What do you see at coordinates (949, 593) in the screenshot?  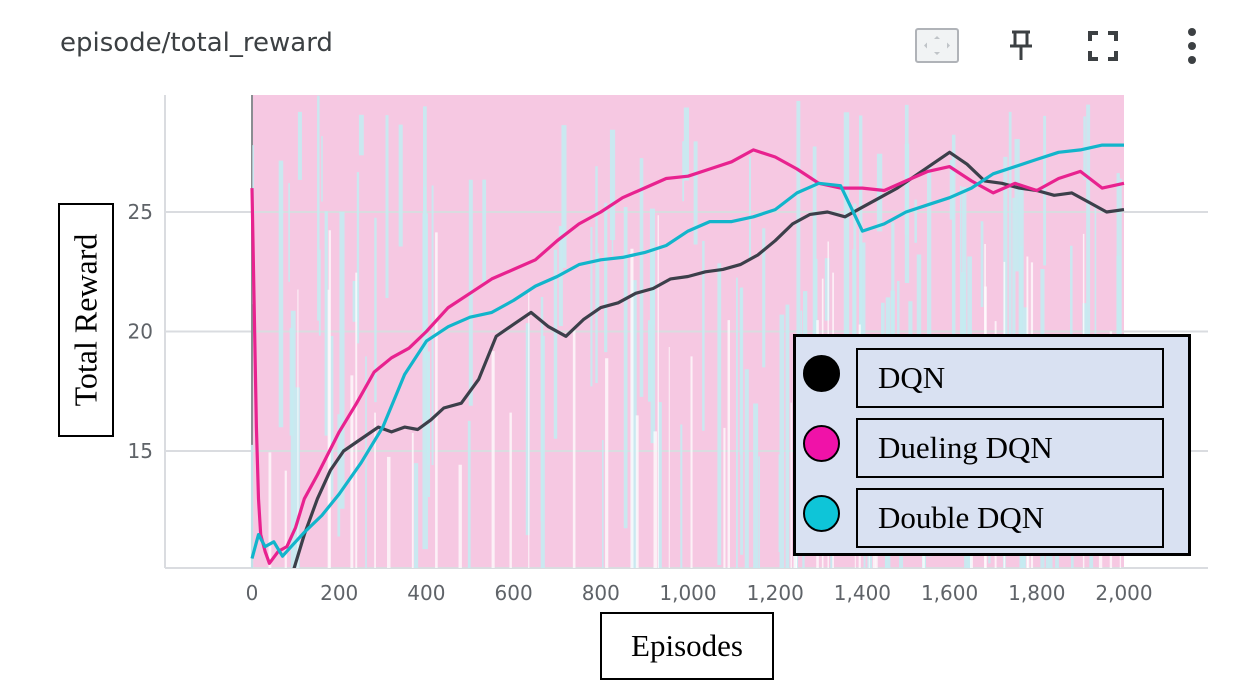 I see `x-tick-label: 1,600` at bounding box center [949, 593].